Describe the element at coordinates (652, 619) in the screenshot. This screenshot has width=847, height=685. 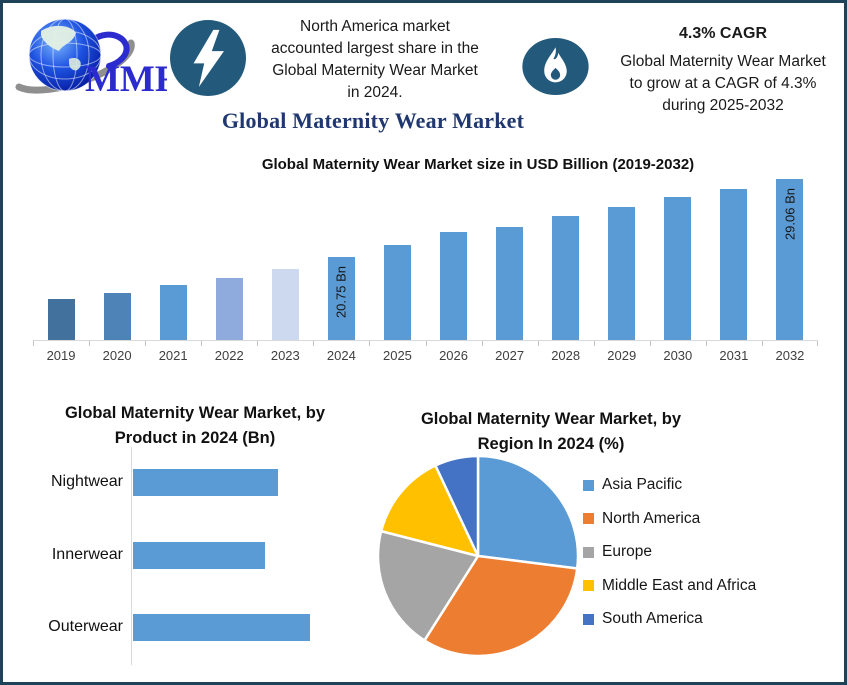
I see `legend-label: South America` at that location.